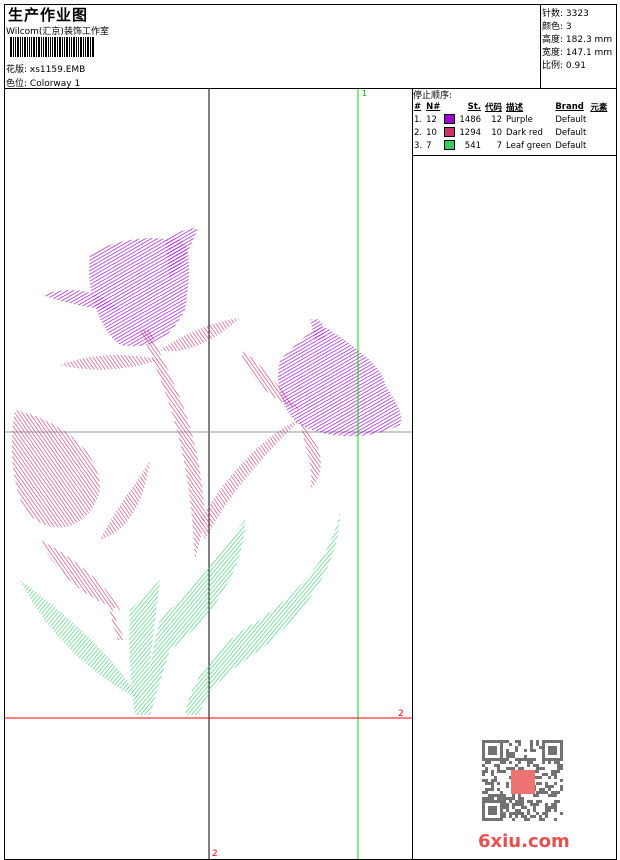 This screenshot has width=620, height=860. What do you see at coordinates (524, 841) in the screenshot?
I see `watermark-text: 6xiu.com` at bounding box center [524, 841].